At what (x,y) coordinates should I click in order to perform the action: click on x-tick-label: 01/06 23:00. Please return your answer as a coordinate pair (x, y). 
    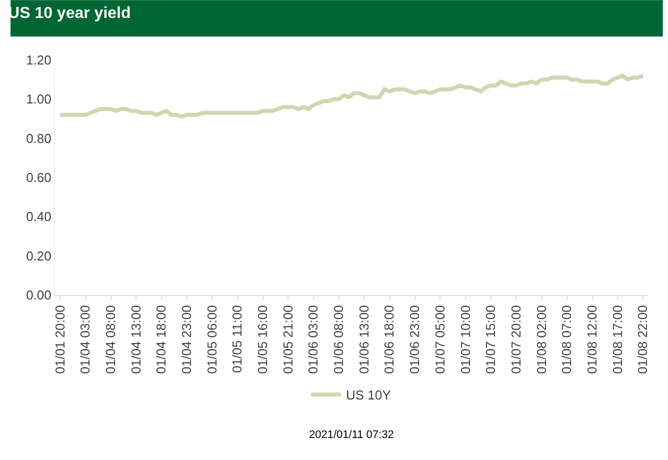
    Looking at the image, I should click on (414, 339).